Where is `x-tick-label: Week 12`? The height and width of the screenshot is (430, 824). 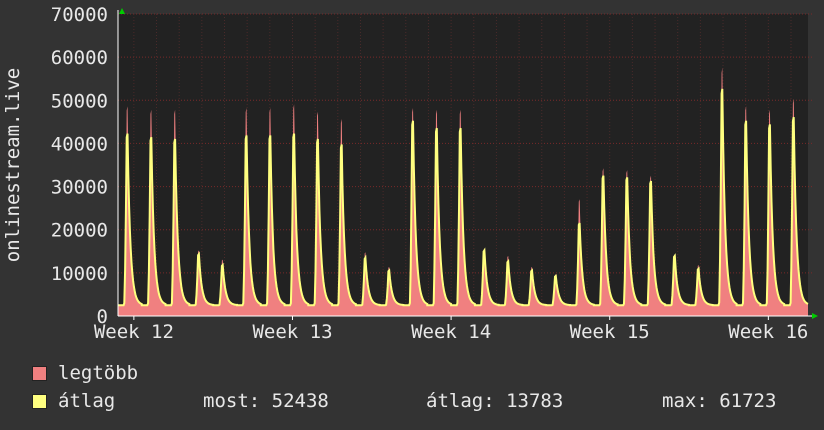
x-tick-label: Week 12 is located at coordinates (134, 330).